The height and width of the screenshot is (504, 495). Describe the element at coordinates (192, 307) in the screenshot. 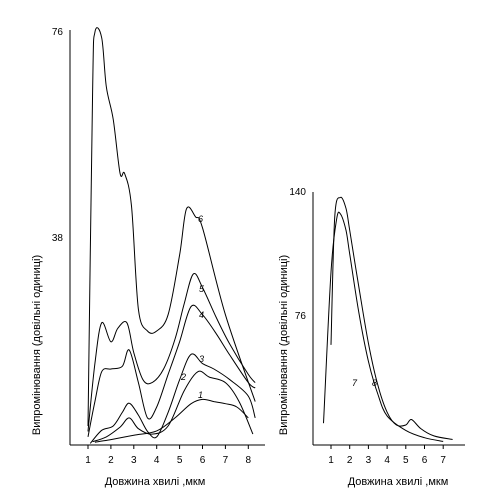

I see `curve-labels-left: 1 2 3 4 5 6` at that location.